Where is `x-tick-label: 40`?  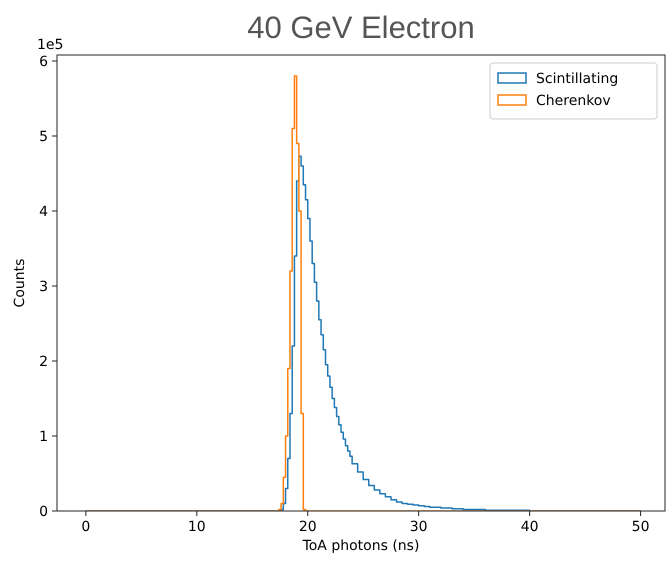
x-tick-label: 40 is located at coordinates (529, 527).